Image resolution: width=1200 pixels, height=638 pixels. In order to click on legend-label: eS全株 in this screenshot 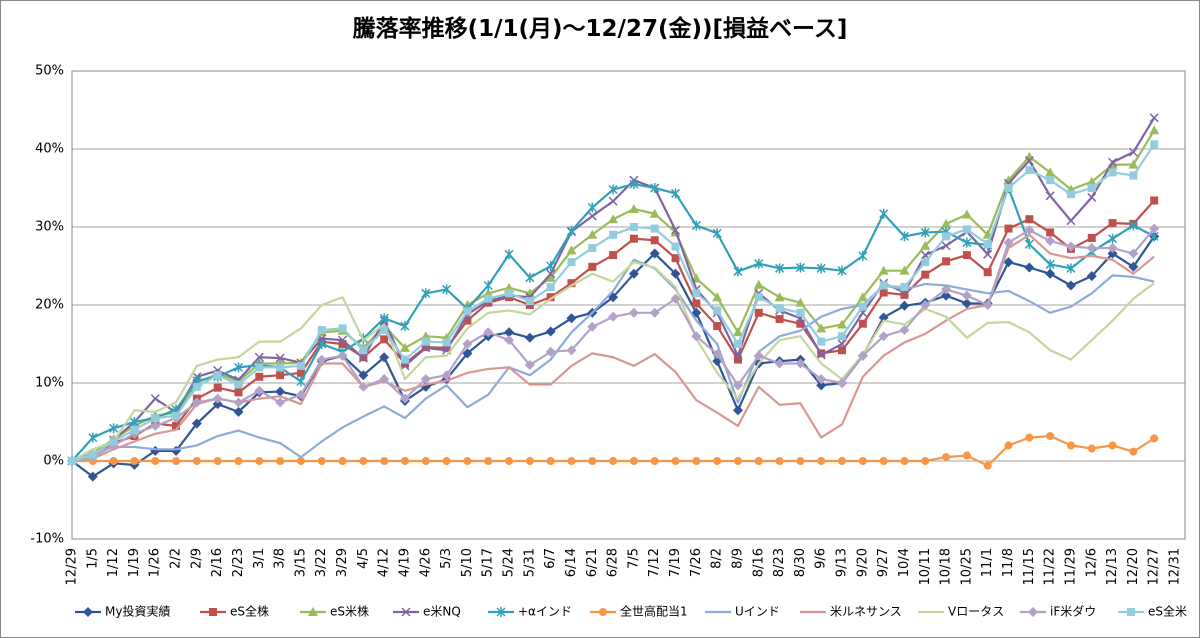, I will do `click(249, 611)`.